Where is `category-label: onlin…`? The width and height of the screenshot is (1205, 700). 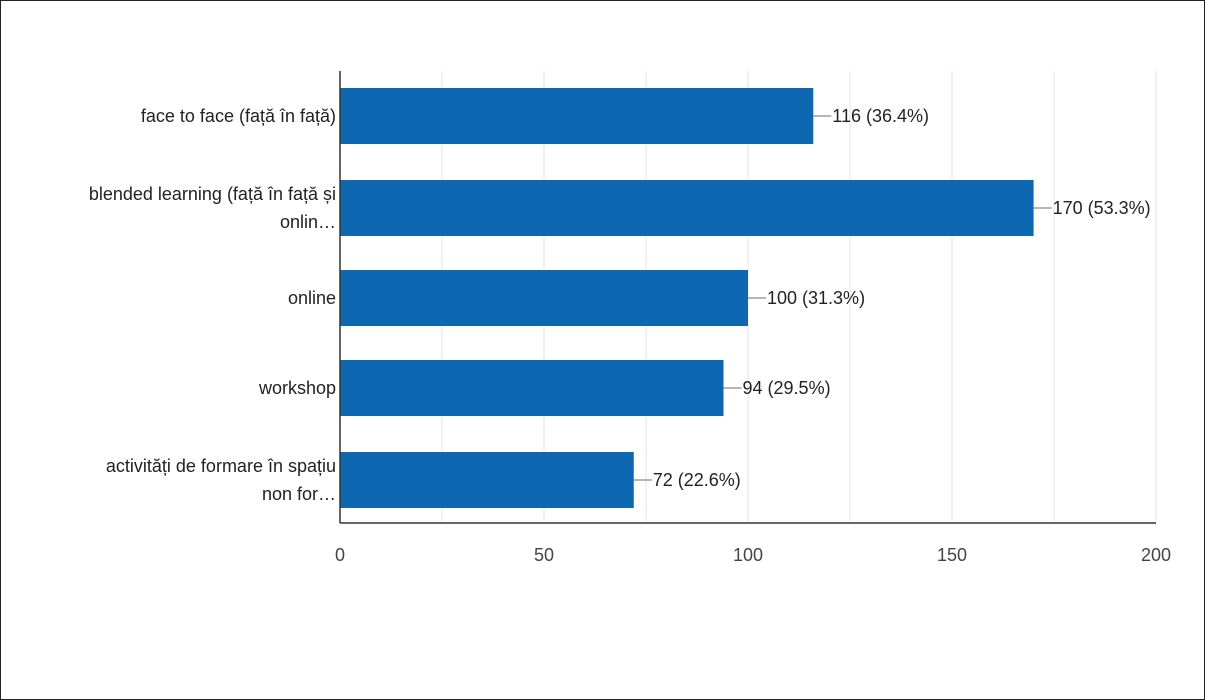
category-label: onlin… is located at coordinates (308, 222).